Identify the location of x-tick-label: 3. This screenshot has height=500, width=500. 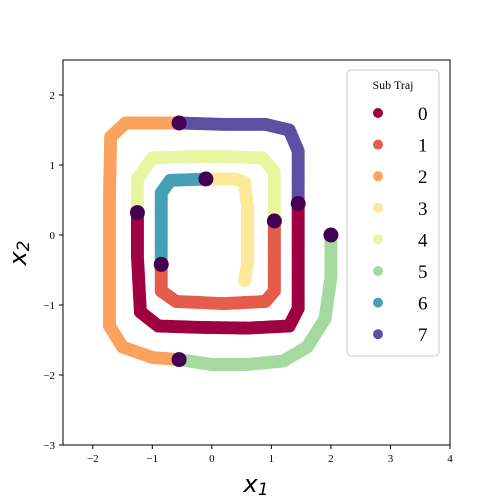
(391, 459).